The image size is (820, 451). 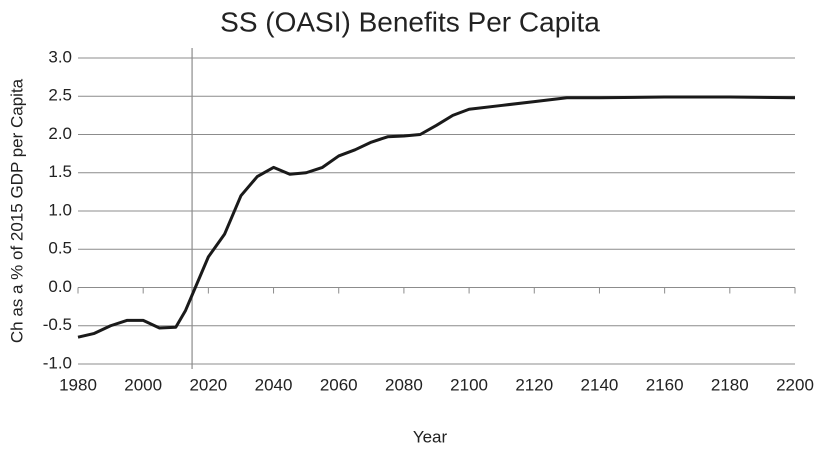 What do you see at coordinates (404, 384) in the screenshot?
I see `x-tick-label: 2080` at bounding box center [404, 384].